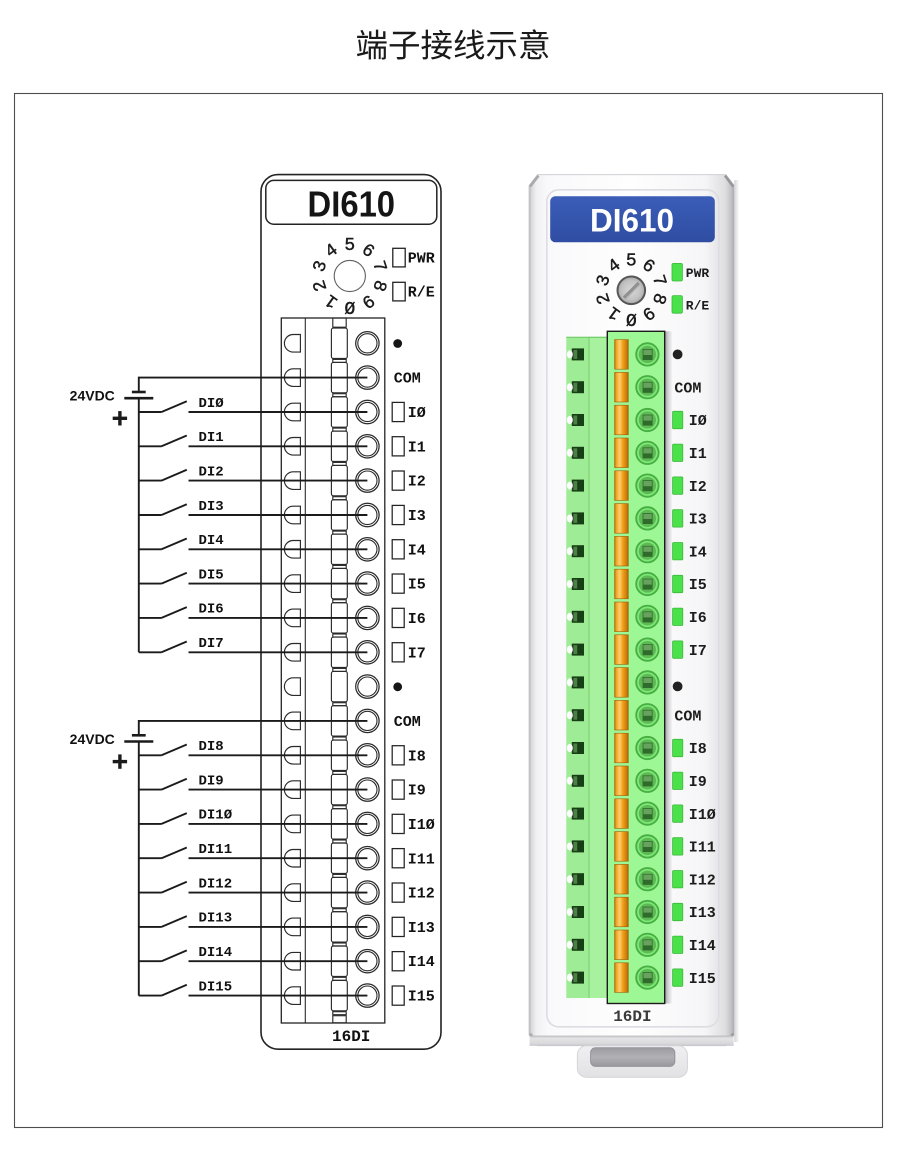 The width and height of the screenshot is (900, 1162). Describe the element at coordinates (211, 507) in the screenshot. I see `svg-text: DI3` at that location.